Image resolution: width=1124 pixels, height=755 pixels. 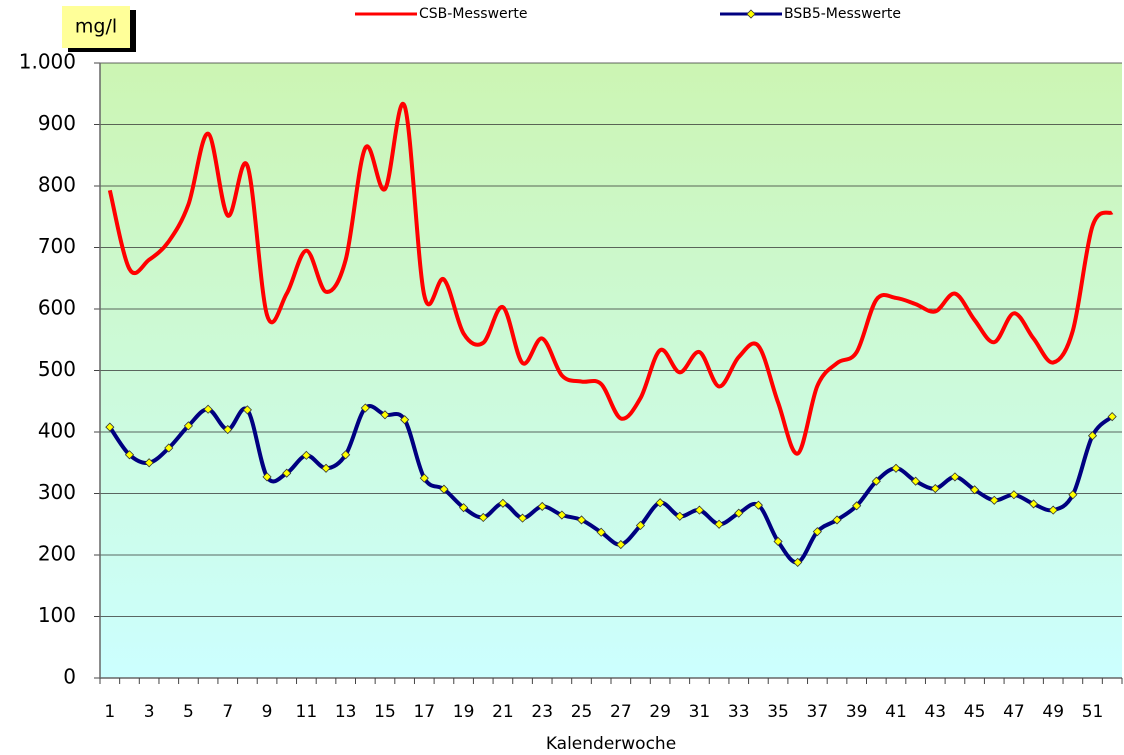 What do you see at coordinates (57, 369) in the screenshot?
I see `y-tick-label: 500` at bounding box center [57, 369].